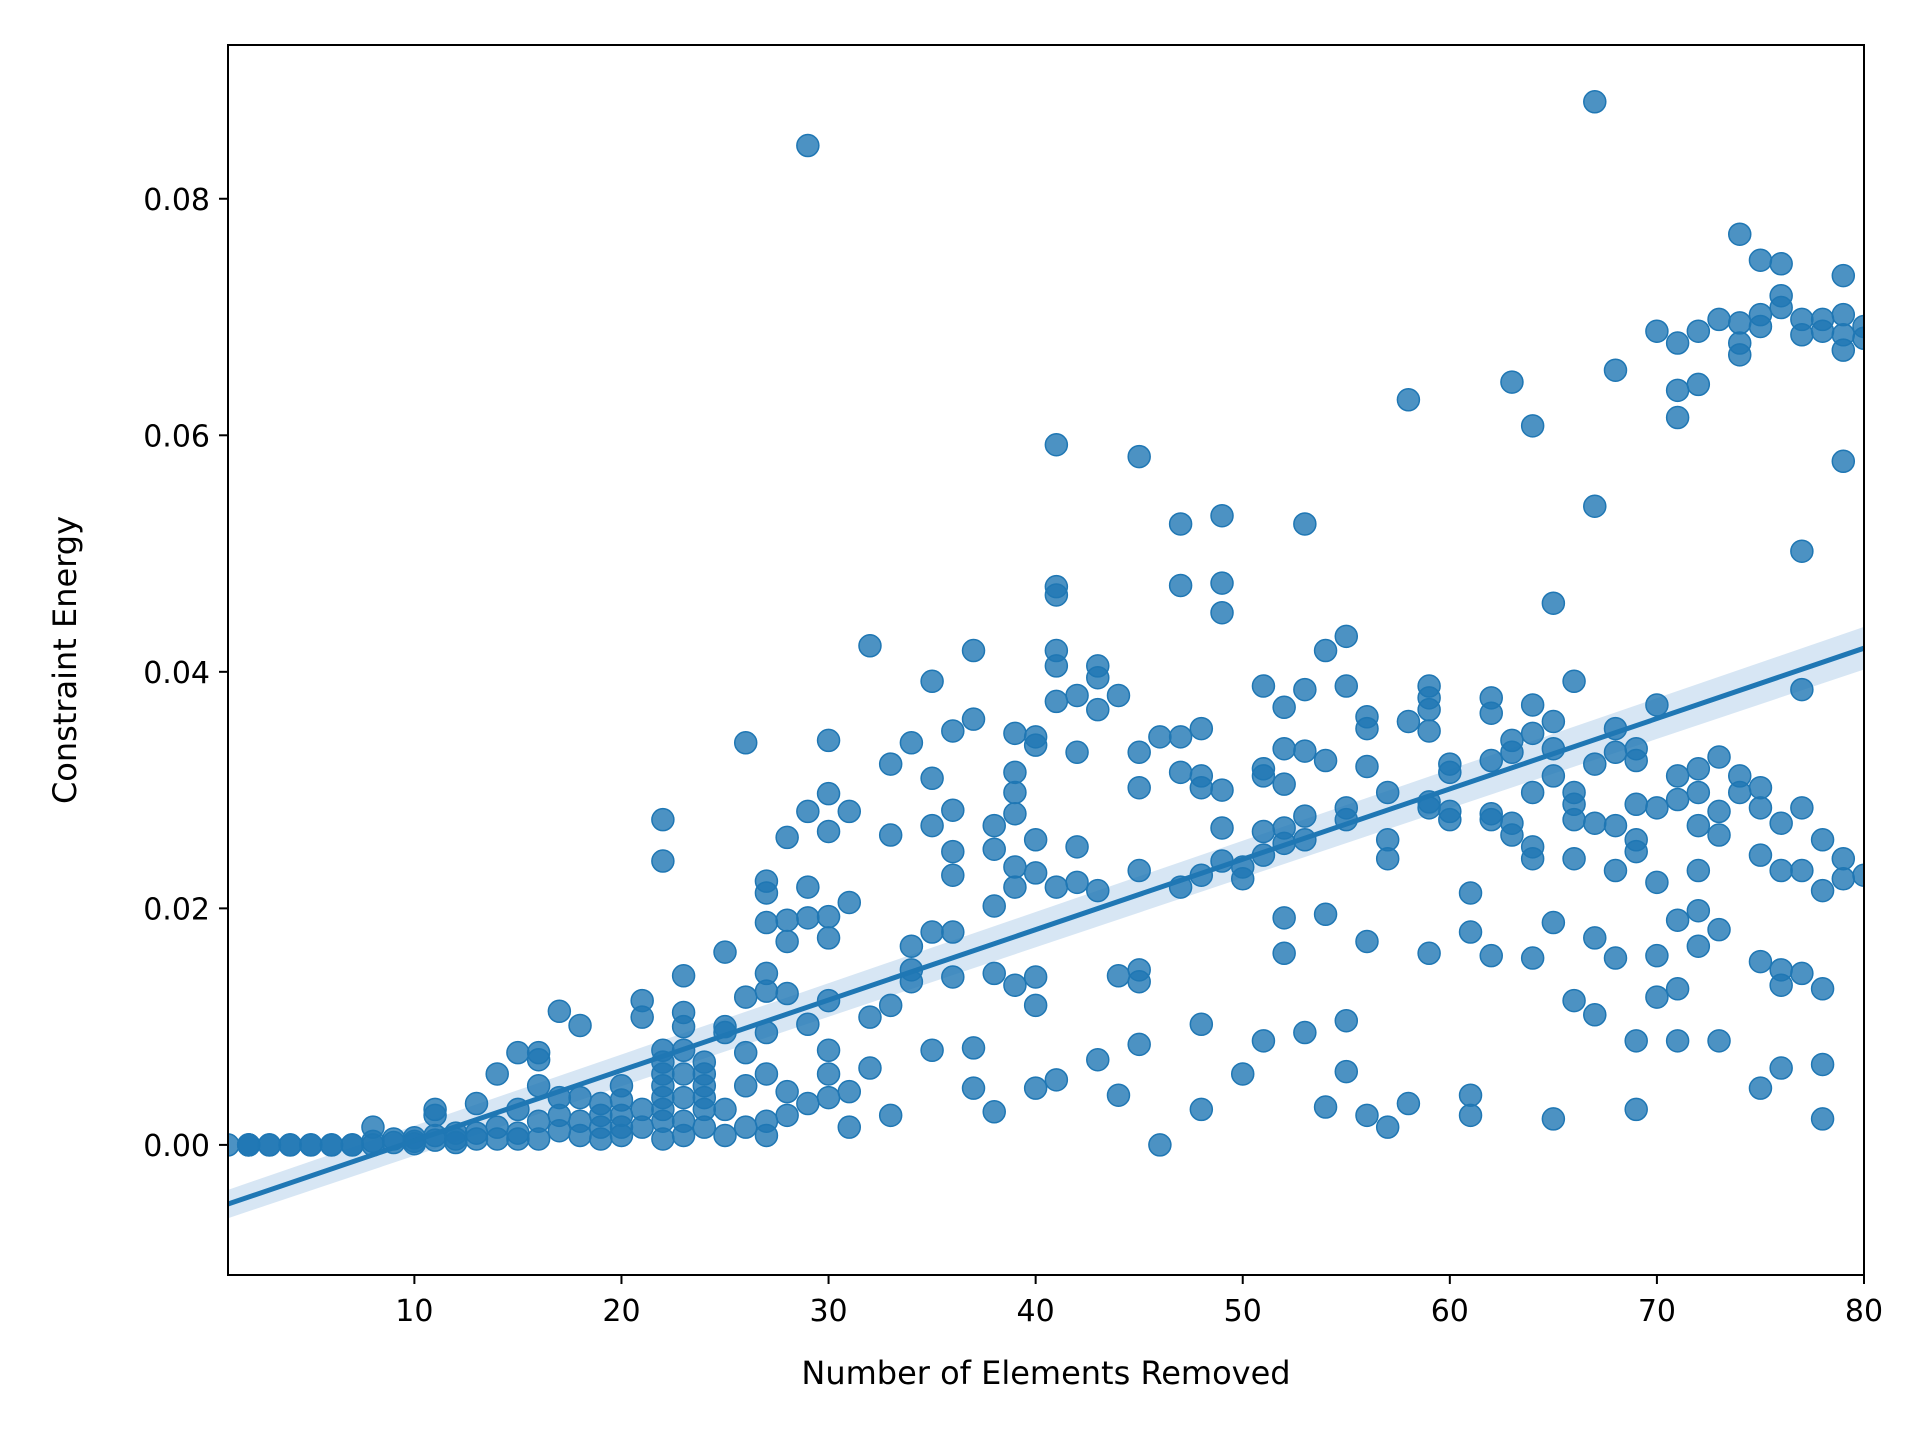  Describe the element at coordinates (1243, 1311) in the screenshot. I see `x-tick-label: 50` at that location.